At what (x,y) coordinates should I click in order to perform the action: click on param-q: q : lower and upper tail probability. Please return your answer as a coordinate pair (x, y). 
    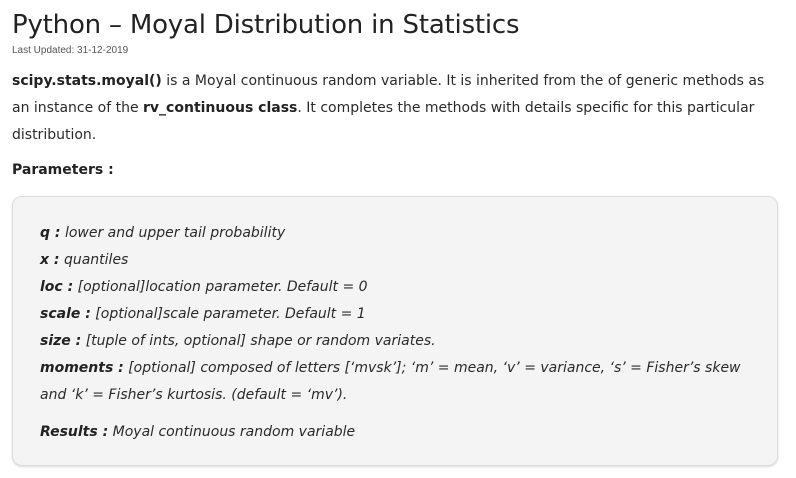
    Looking at the image, I should click on (395, 233).